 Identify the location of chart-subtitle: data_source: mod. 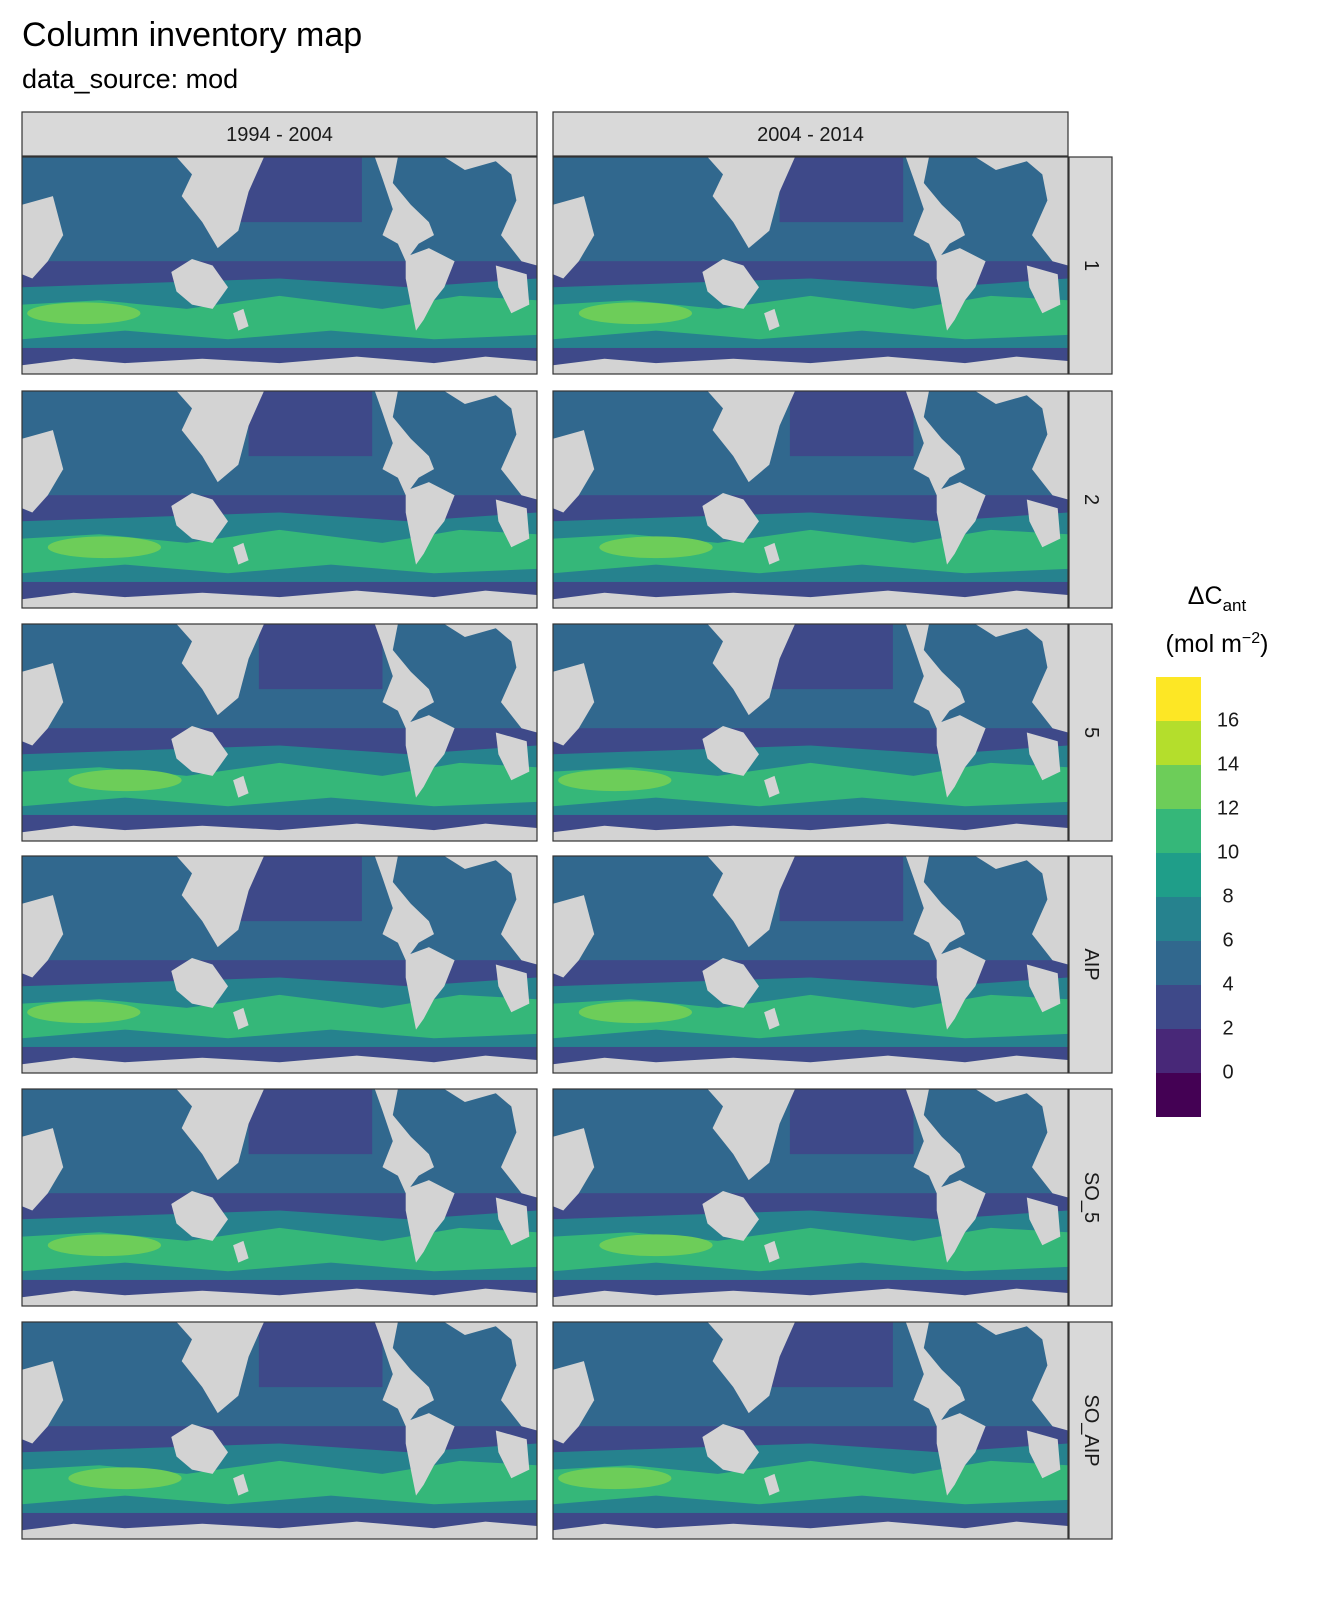
(130, 79).